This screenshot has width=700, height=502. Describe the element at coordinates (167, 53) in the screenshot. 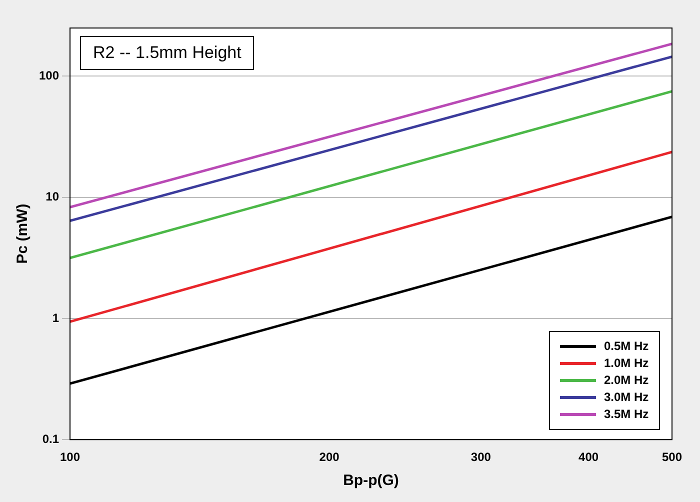

I see `text: R2 -- 1.5mm Height` at that location.